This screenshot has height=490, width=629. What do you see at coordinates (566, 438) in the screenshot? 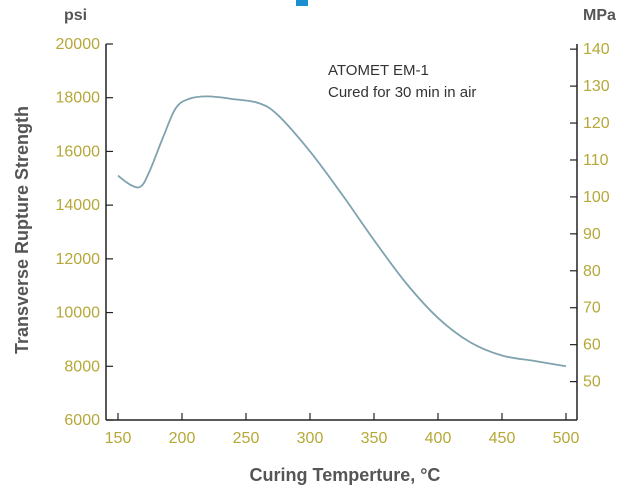
I see `x-tick-label: 500` at bounding box center [566, 438].